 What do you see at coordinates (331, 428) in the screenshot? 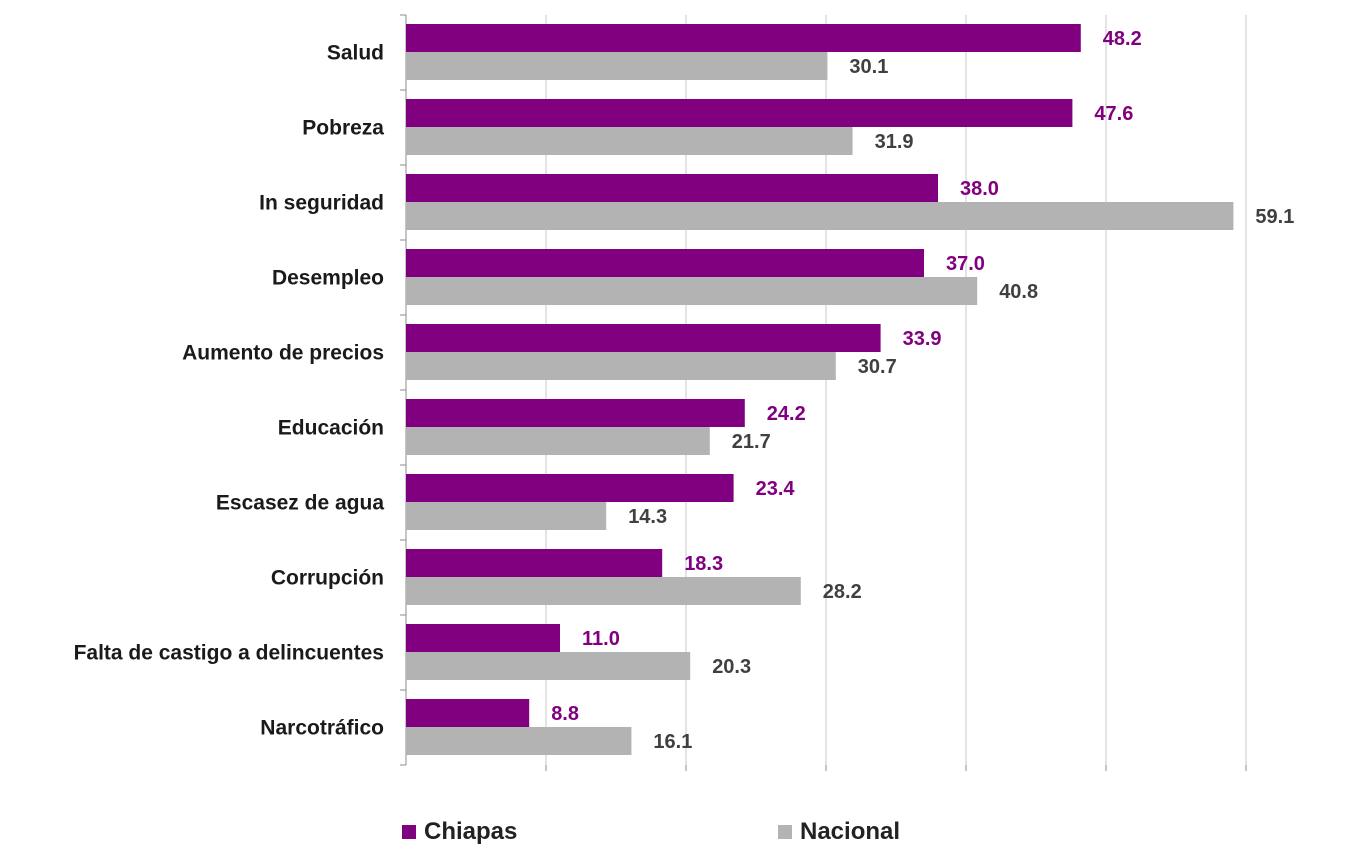
I see `category-label: Educación` at bounding box center [331, 428].